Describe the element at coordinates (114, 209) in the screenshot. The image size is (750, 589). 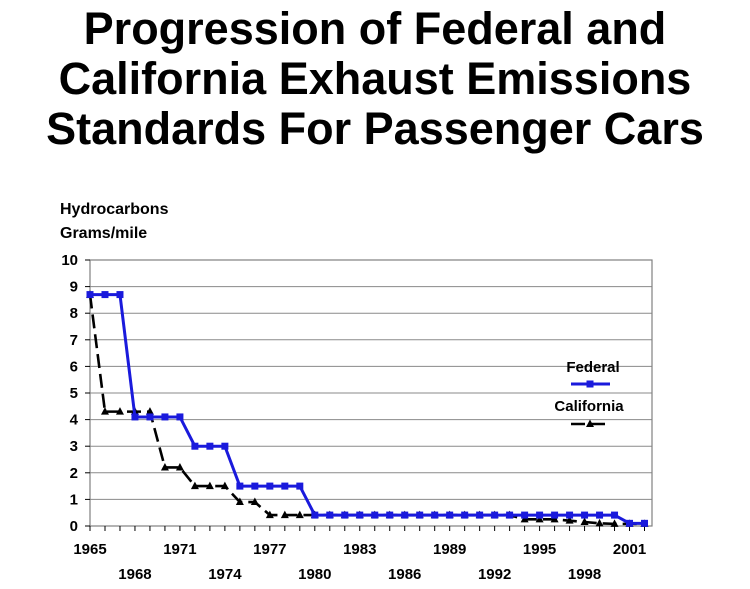
I see `y-axis-label-line-1: Hydrocarbons` at that location.